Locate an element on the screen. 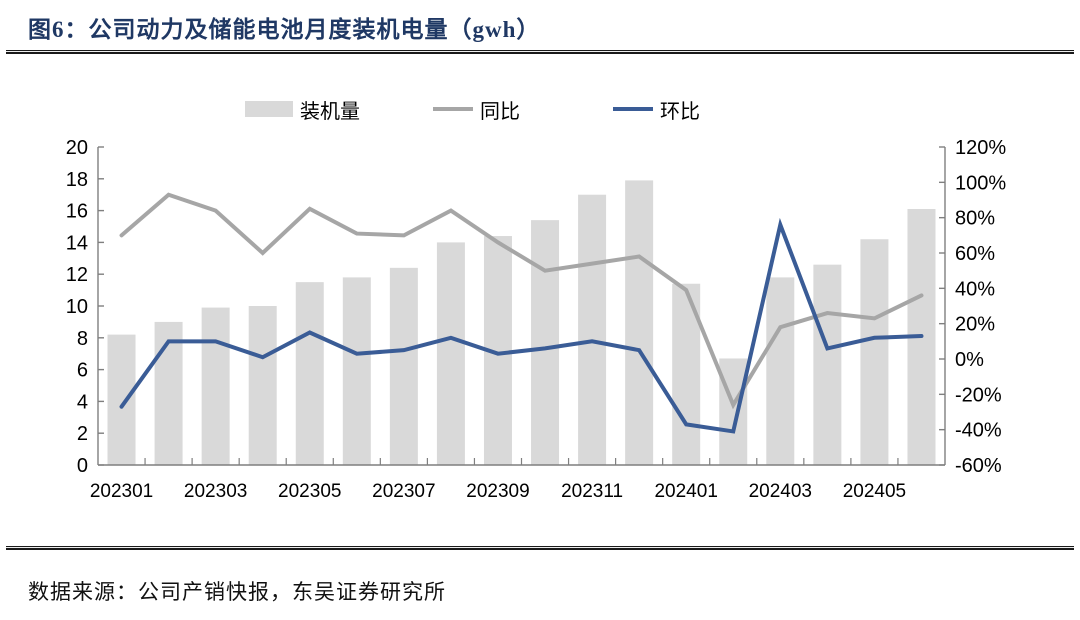 This screenshot has width=1080, height=620. x-axis-tick-label: 202303 is located at coordinates (215, 491).